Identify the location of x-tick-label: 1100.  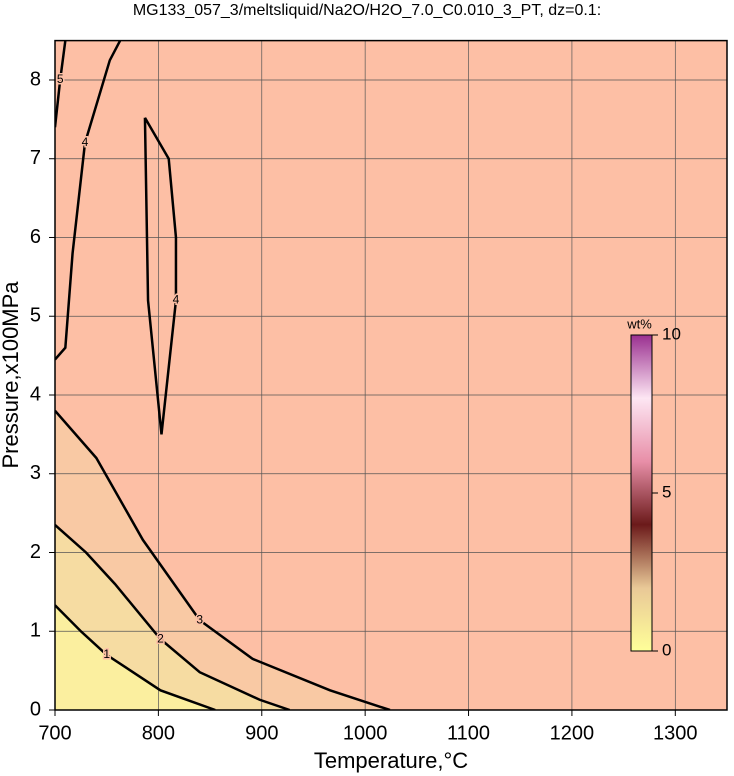
(468, 733).